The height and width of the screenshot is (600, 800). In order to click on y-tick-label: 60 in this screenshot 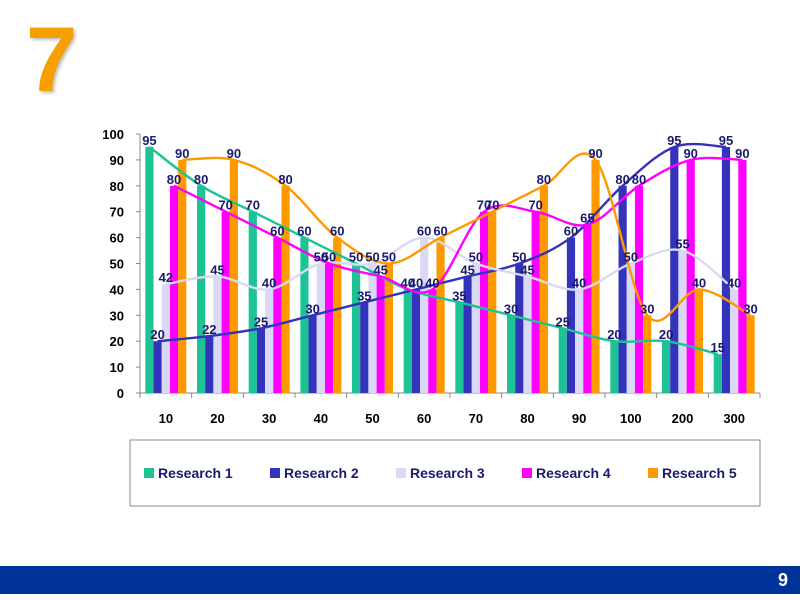, I will do `click(117, 238)`.